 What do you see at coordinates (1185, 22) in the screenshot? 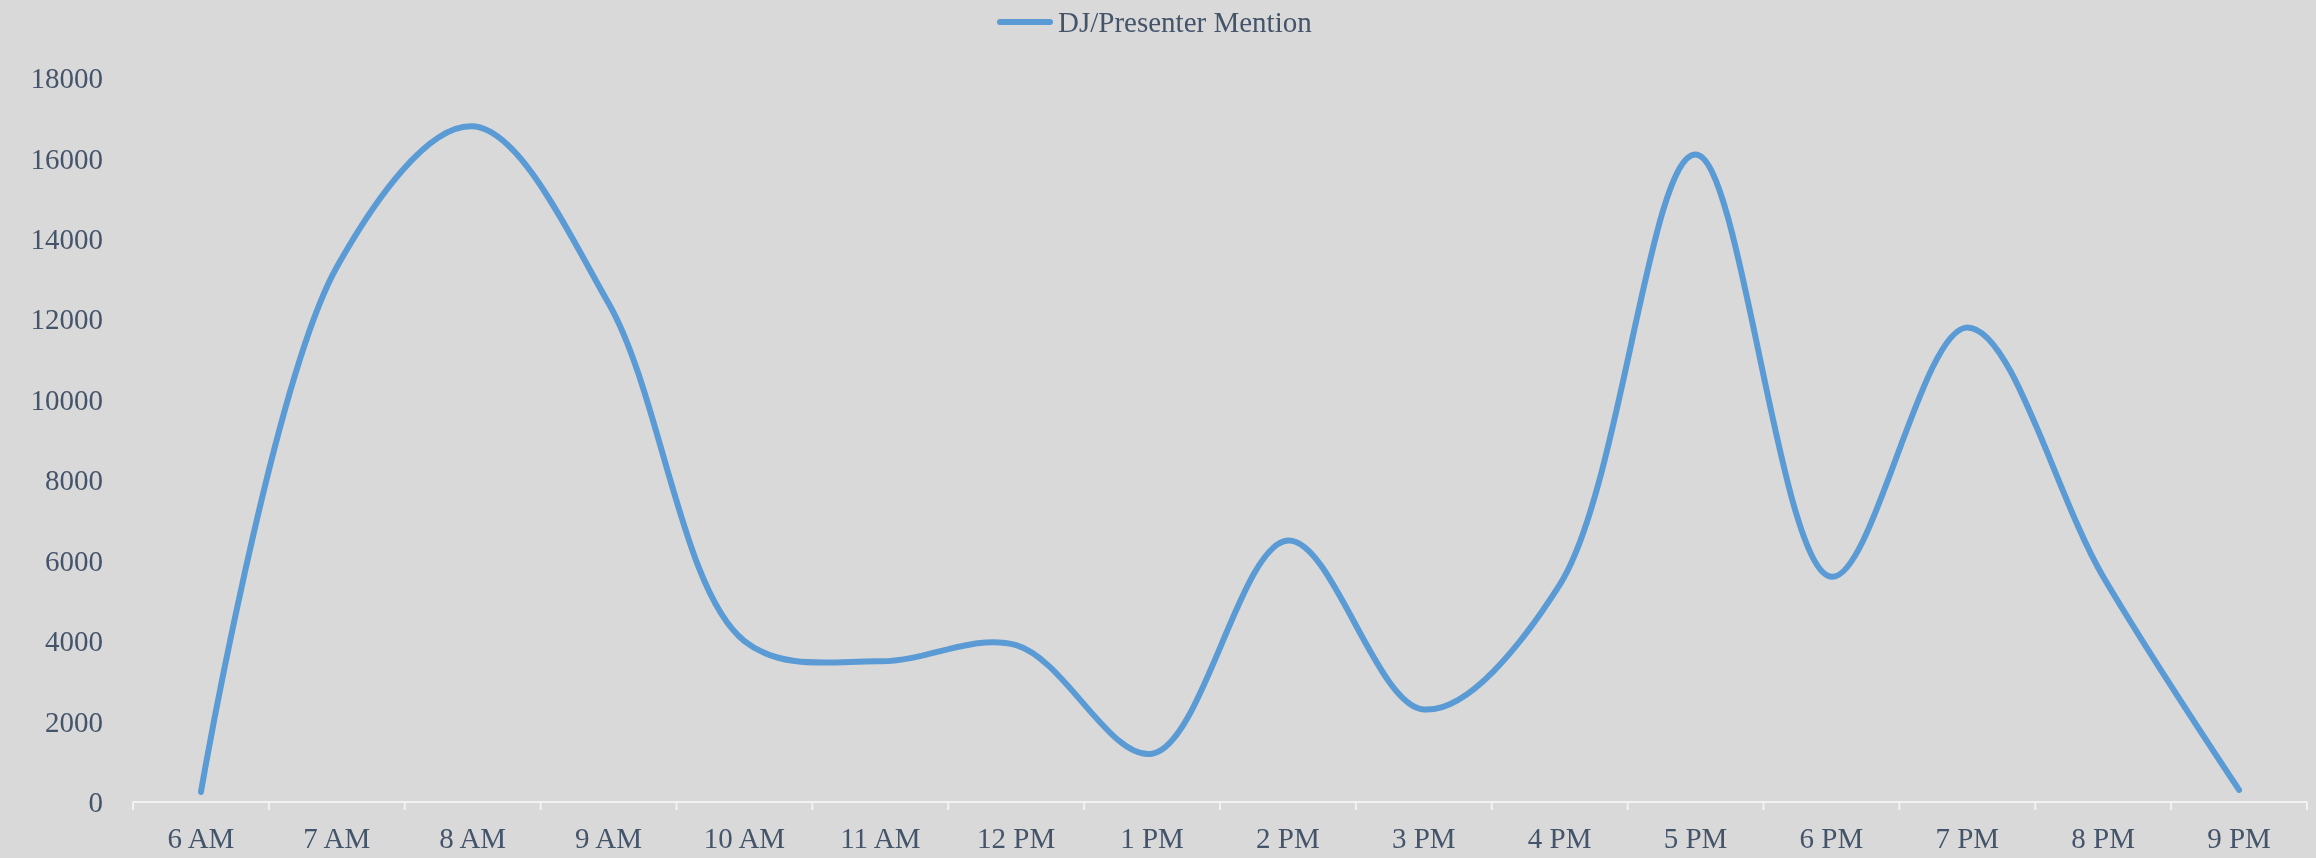
I see `legend-label: DJ/Presenter Mention` at bounding box center [1185, 22].